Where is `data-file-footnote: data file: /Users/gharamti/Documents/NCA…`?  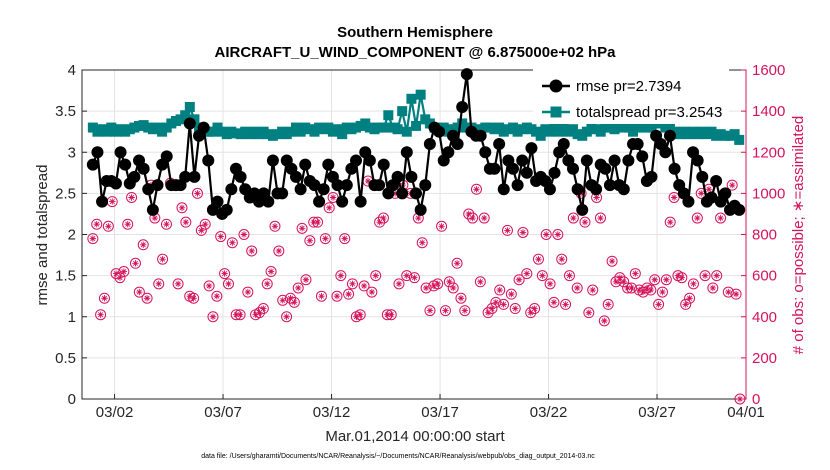 data-file-footnote: data file: /Users/gharamti/Documents/NCA… is located at coordinates (398, 456).